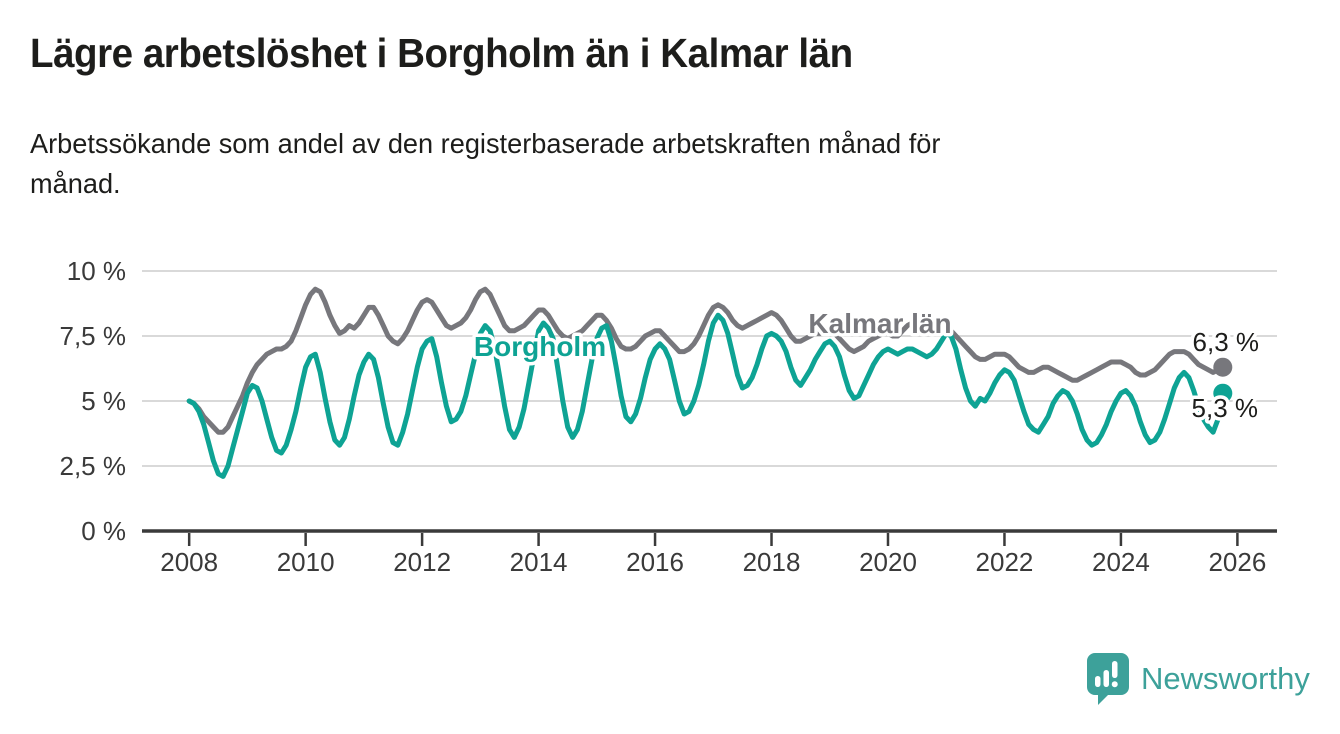  What do you see at coordinates (75, 183) in the screenshot?
I see `chart-subtitle-line-2: månad.` at bounding box center [75, 183].